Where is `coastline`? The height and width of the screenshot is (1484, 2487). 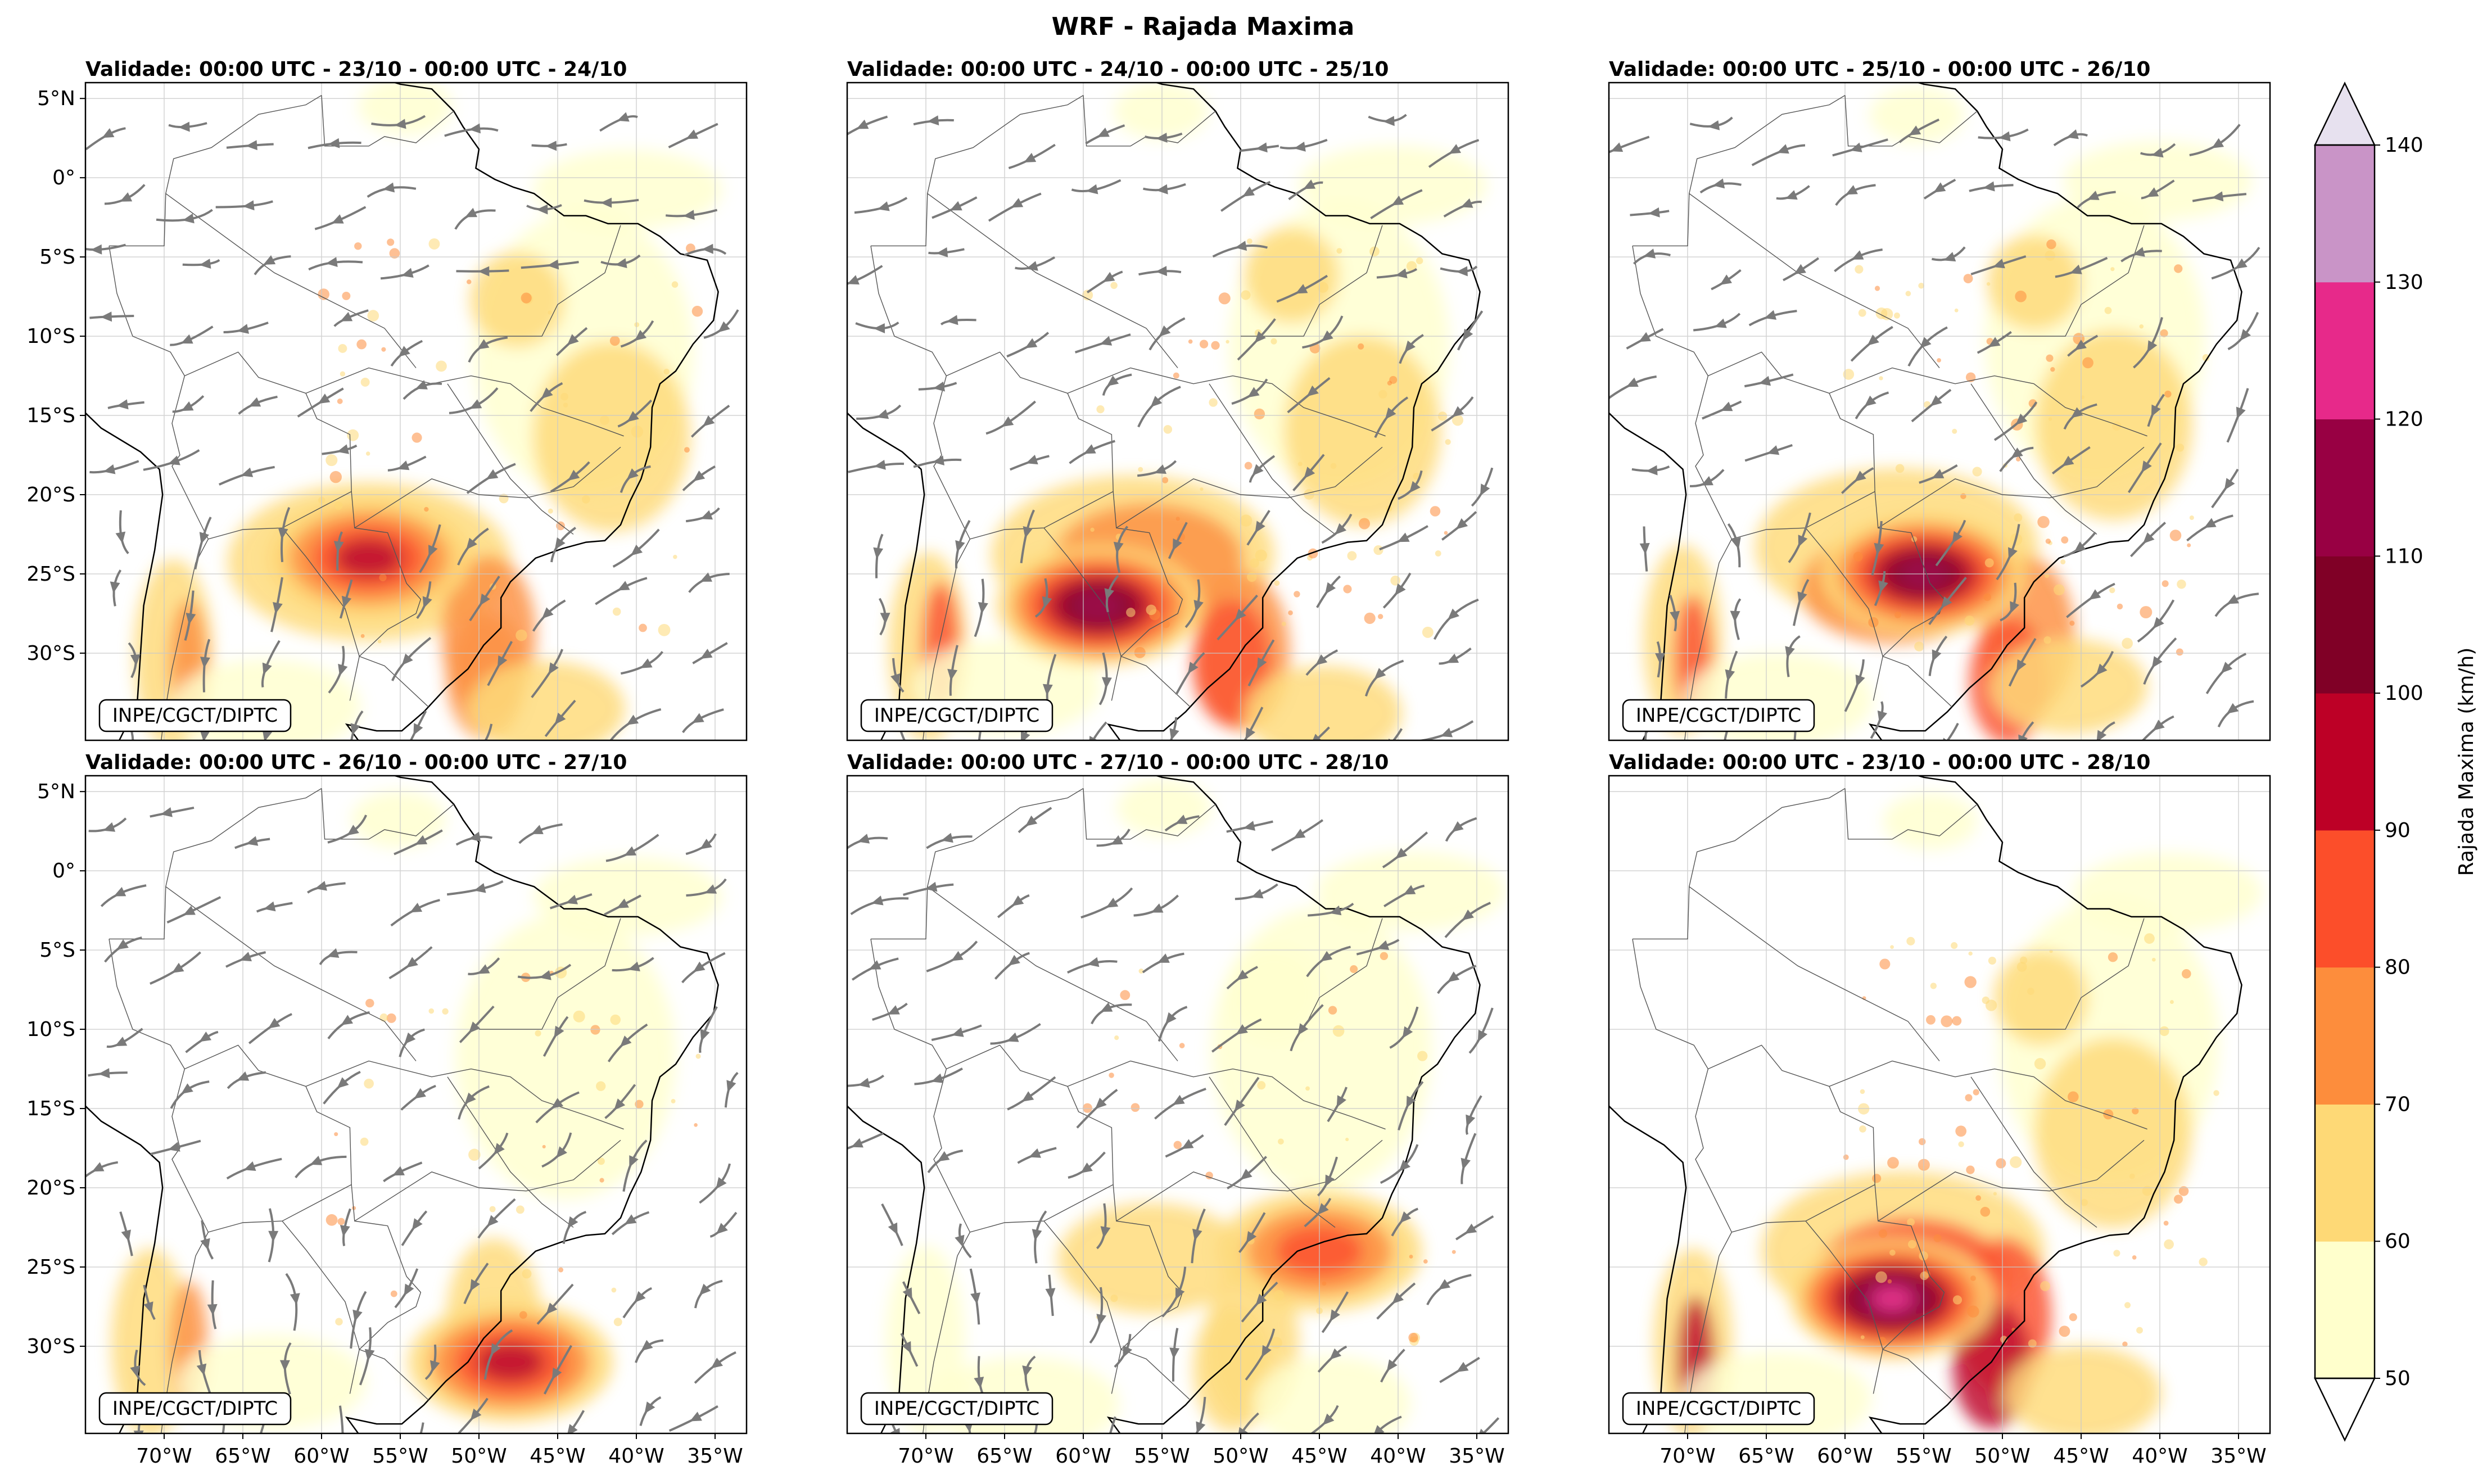 coastline is located at coordinates (1925, 1104).